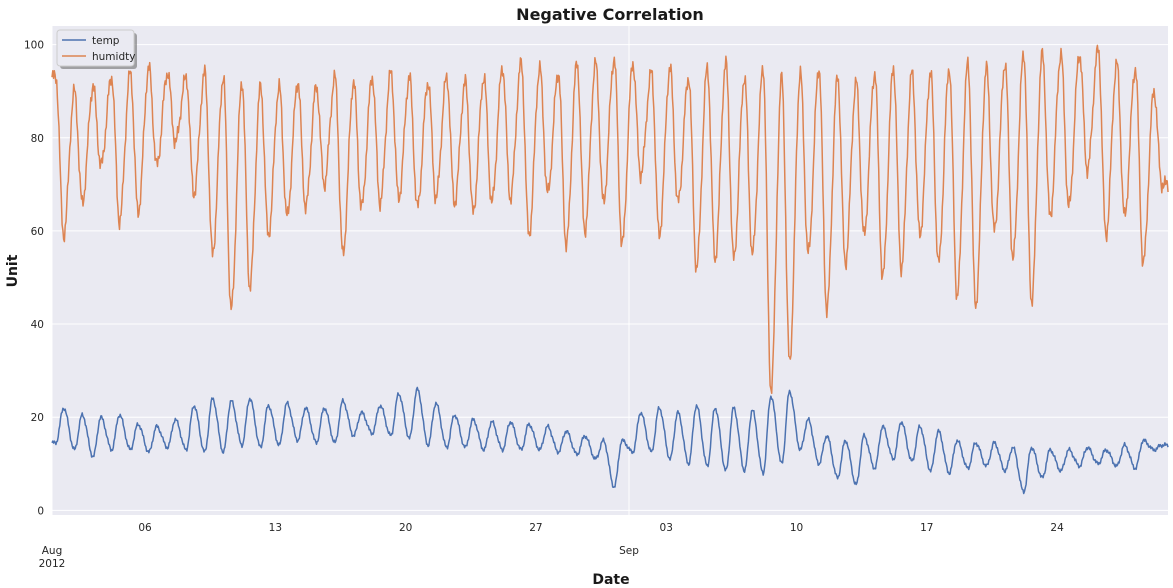  I want to click on legend: temp humidty, so click(96, 49).